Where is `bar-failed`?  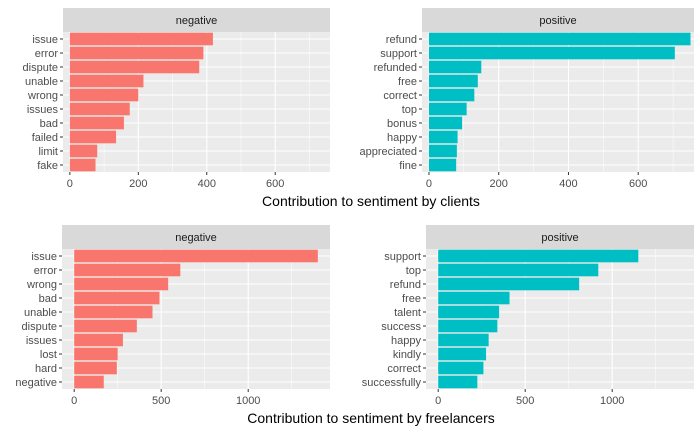
bar-failed is located at coordinates (93, 137).